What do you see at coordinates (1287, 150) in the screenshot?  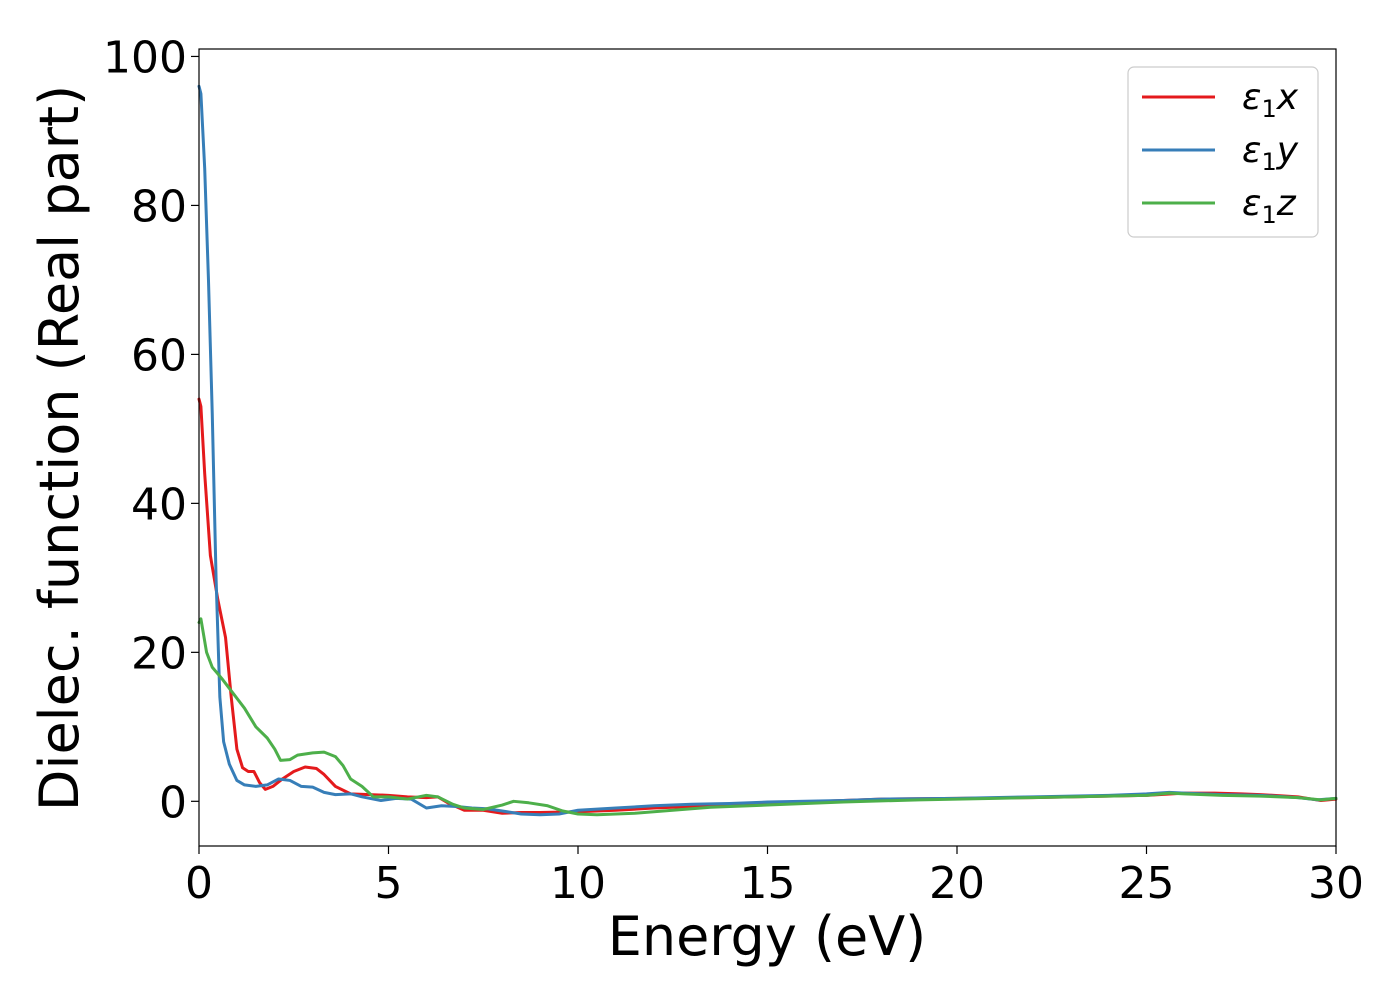 I see `legend-label-tail: y` at bounding box center [1287, 150].